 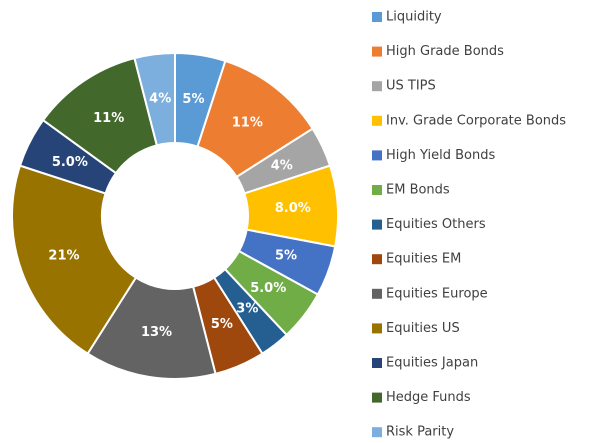 I want to click on slice-label: 13%, so click(x=156, y=332).